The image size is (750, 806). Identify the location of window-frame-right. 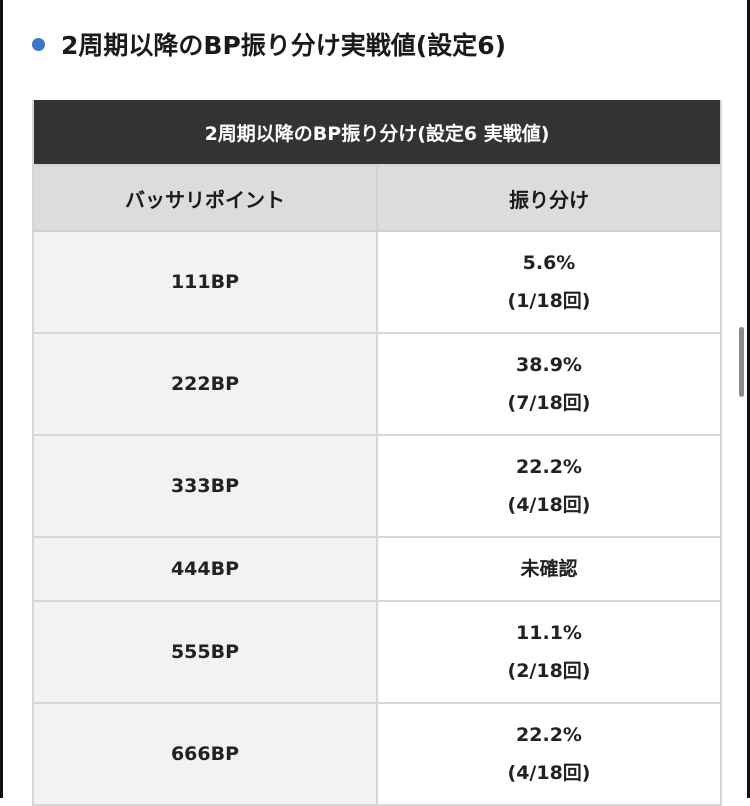
(748, 399).